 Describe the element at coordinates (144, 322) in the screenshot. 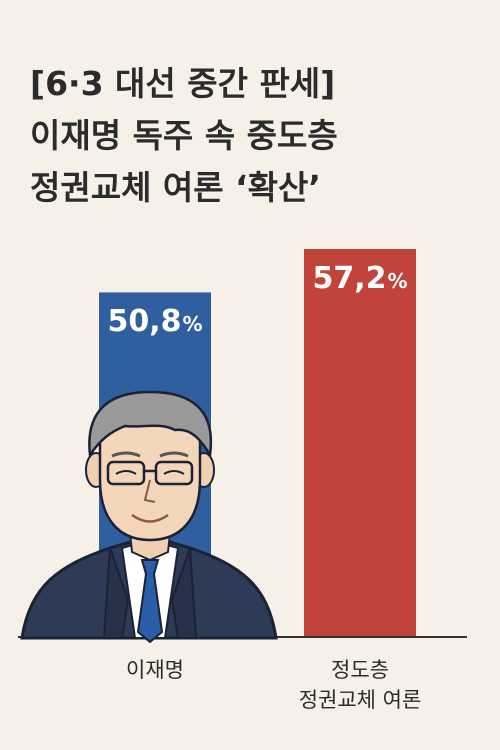

I see `bar-value-number: 50,8` at that location.